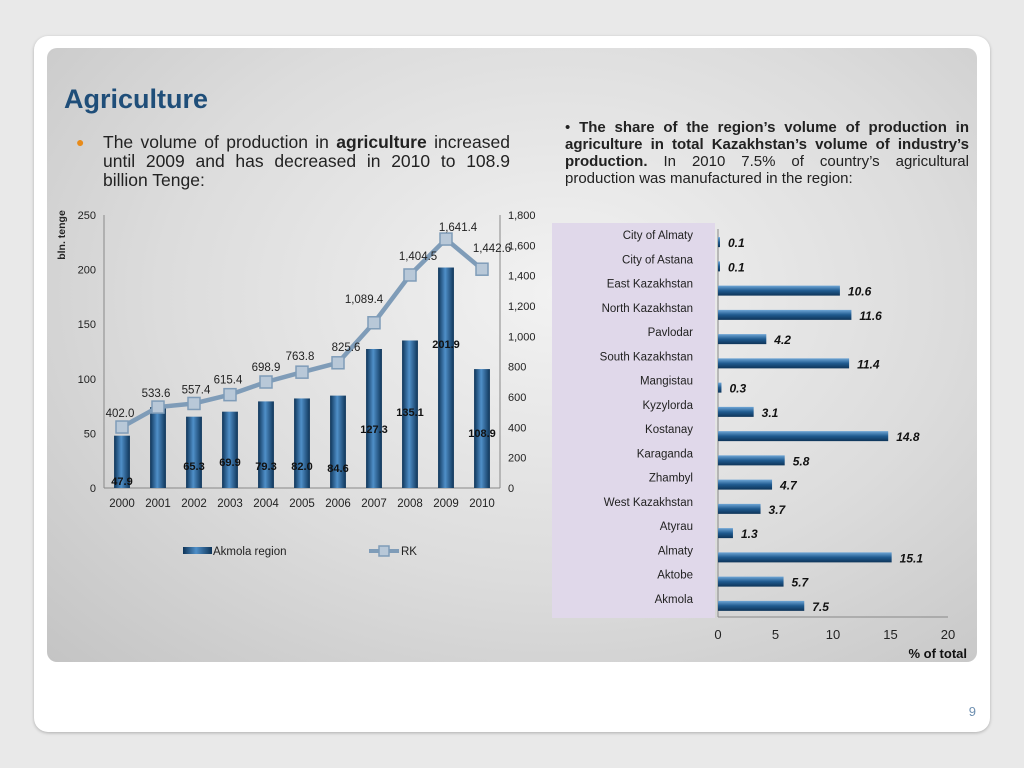 Image resolution: width=1024 pixels, height=768 pixels. Describe the element at coordinates (782, 340) in the screenshot. I see `region-value-label: 4.2` at that location.